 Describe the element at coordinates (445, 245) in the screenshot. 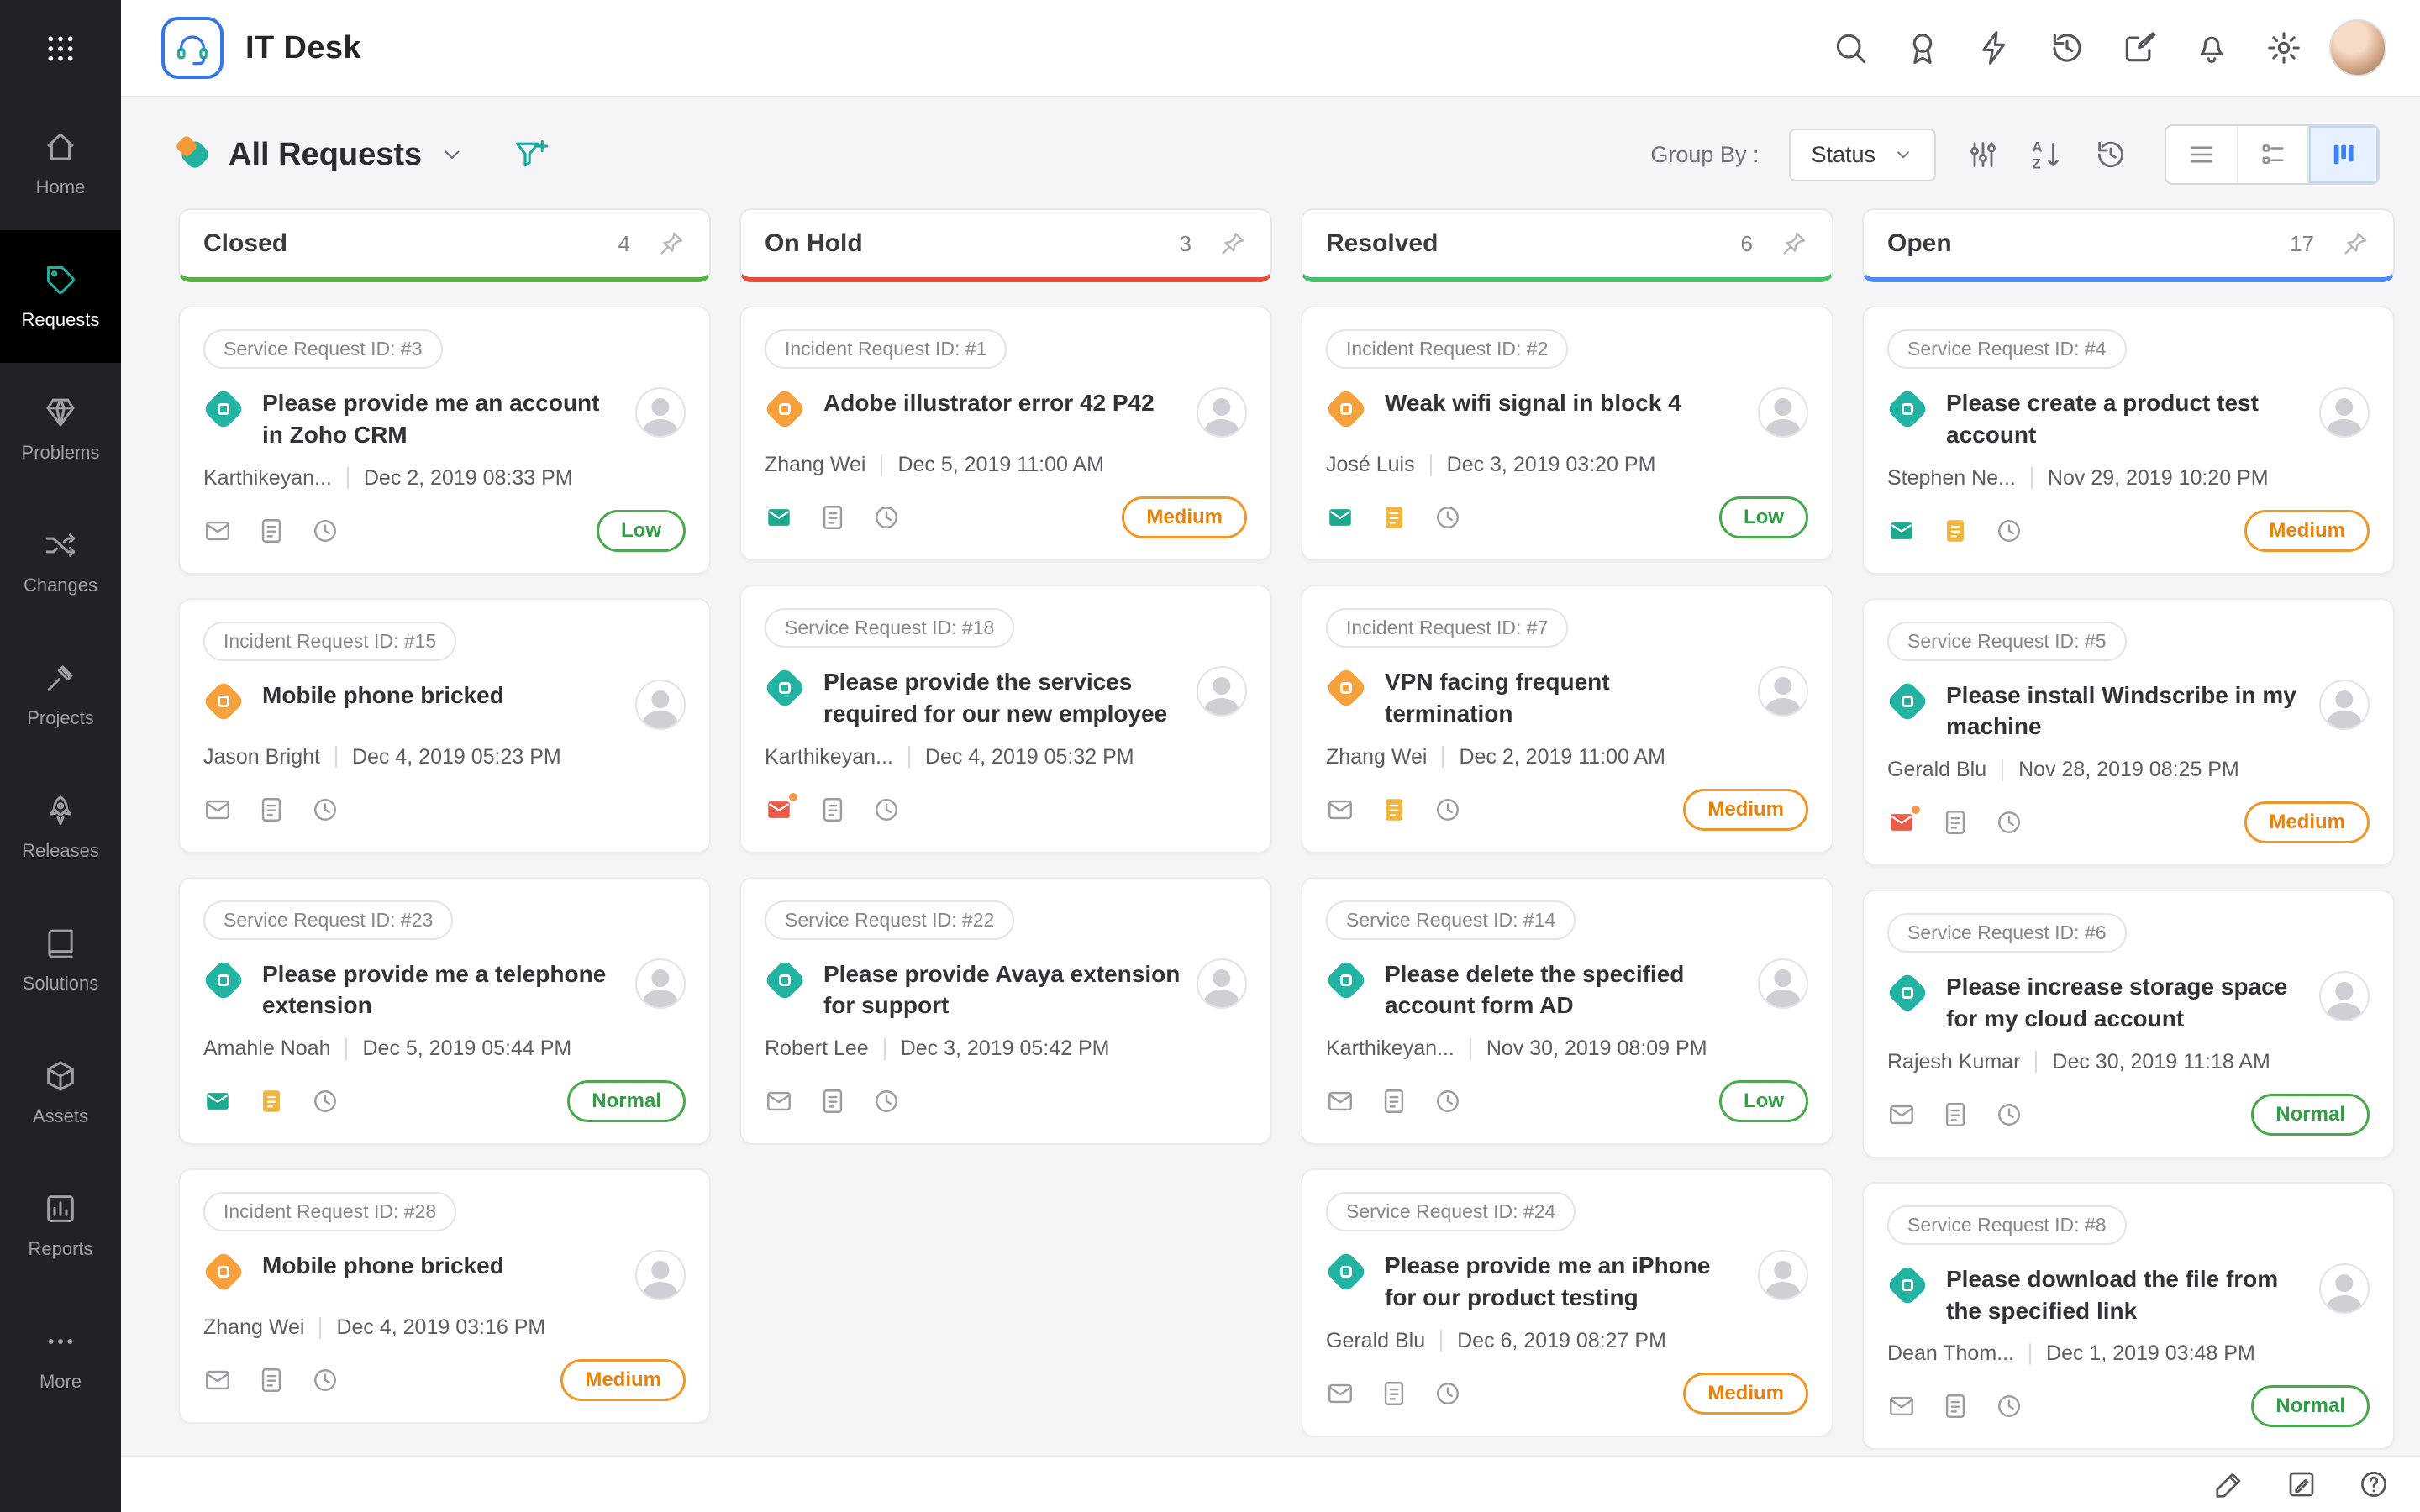

I see `column-header: Closed 4` at that location.